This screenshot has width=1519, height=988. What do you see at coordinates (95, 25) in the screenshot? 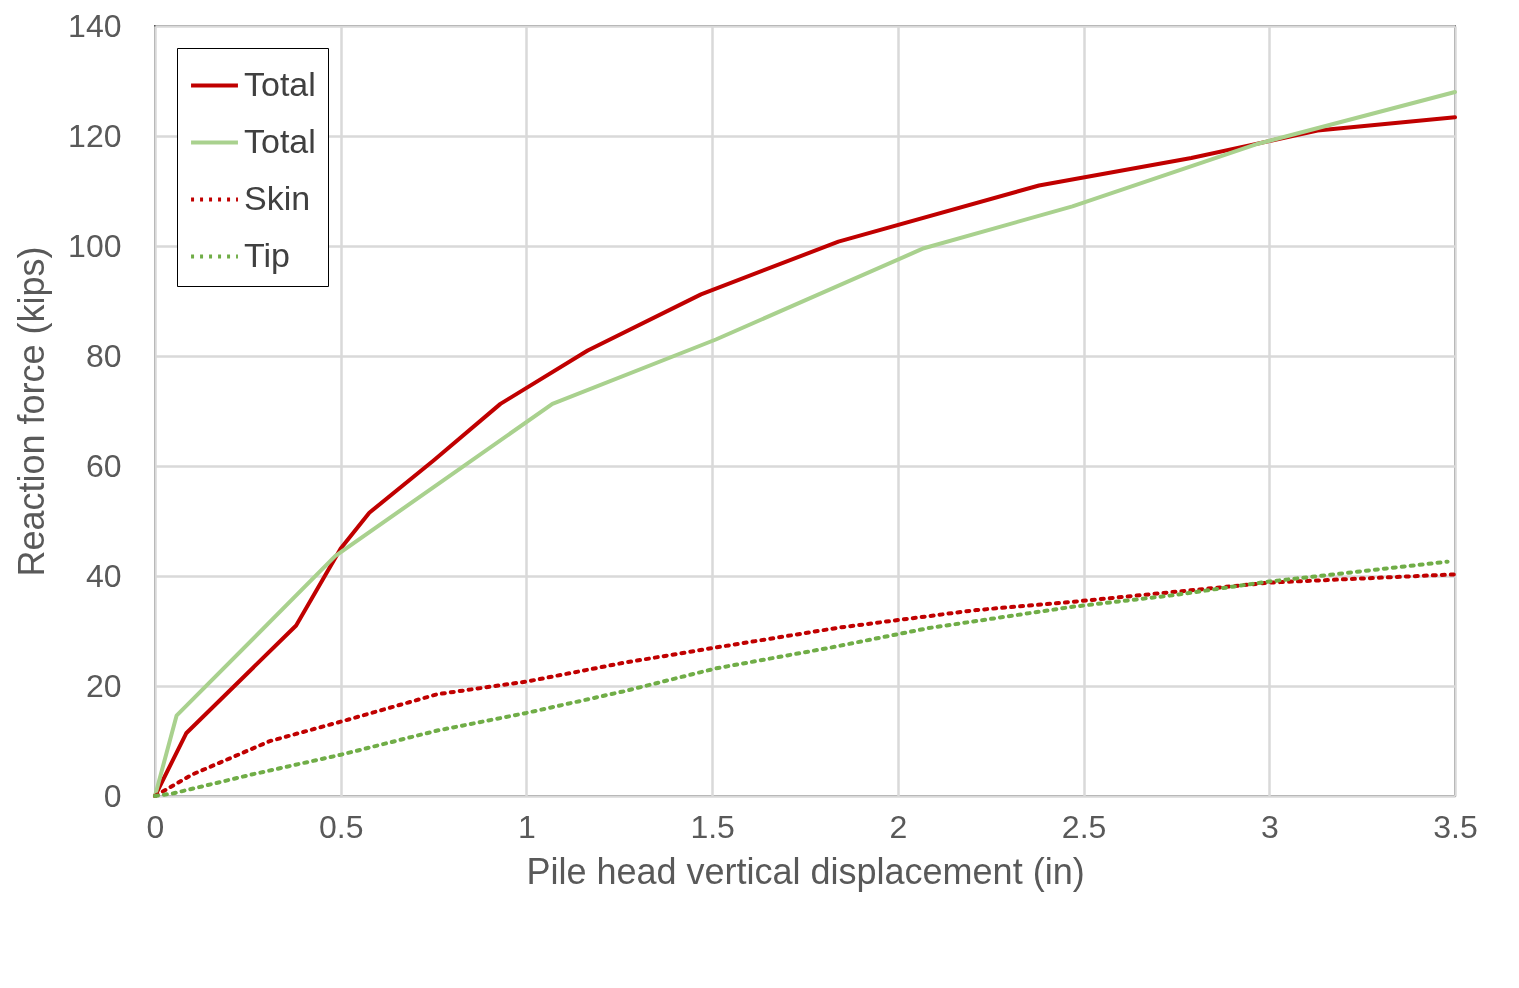
I see `y-tick-label: 140` at bounding box center [95, 25].